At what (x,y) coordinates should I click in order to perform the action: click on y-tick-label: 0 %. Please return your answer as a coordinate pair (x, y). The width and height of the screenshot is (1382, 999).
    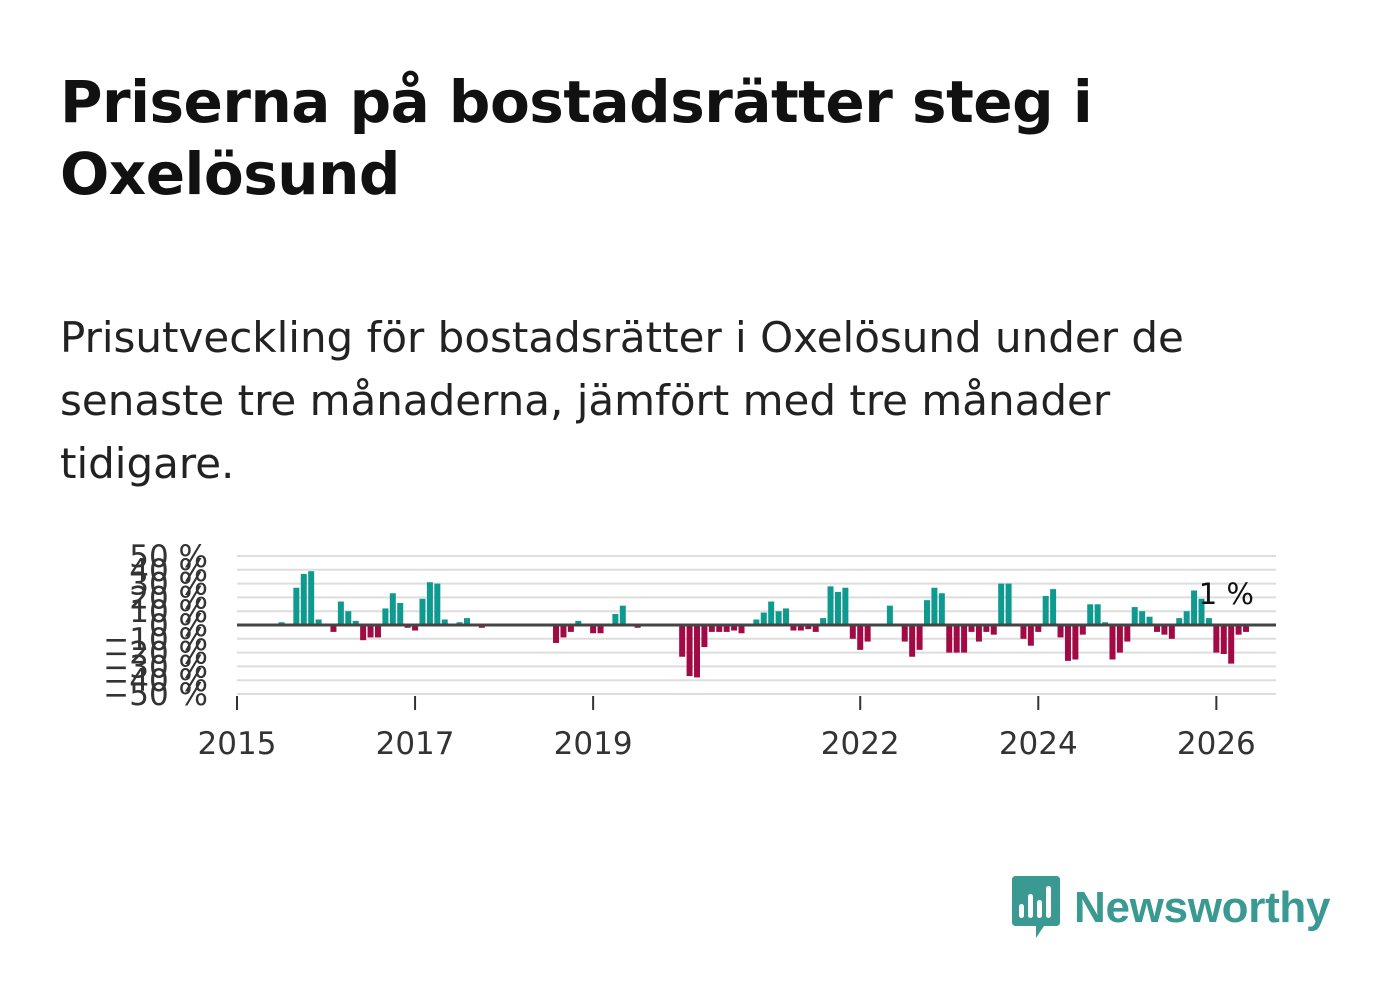
    Looking at the image, I should click on (178, 626).